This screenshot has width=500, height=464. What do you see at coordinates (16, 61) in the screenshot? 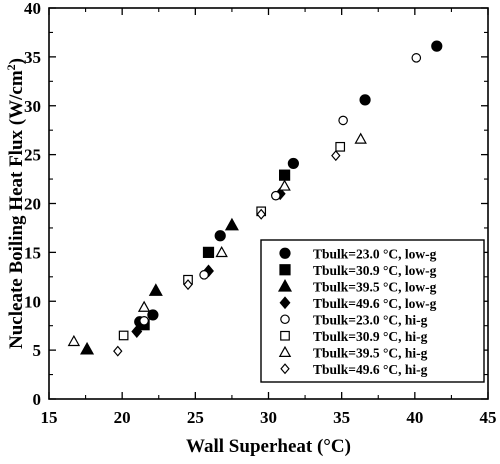
I see `y-axis-title-close: )` at bounding box center [16, 61].